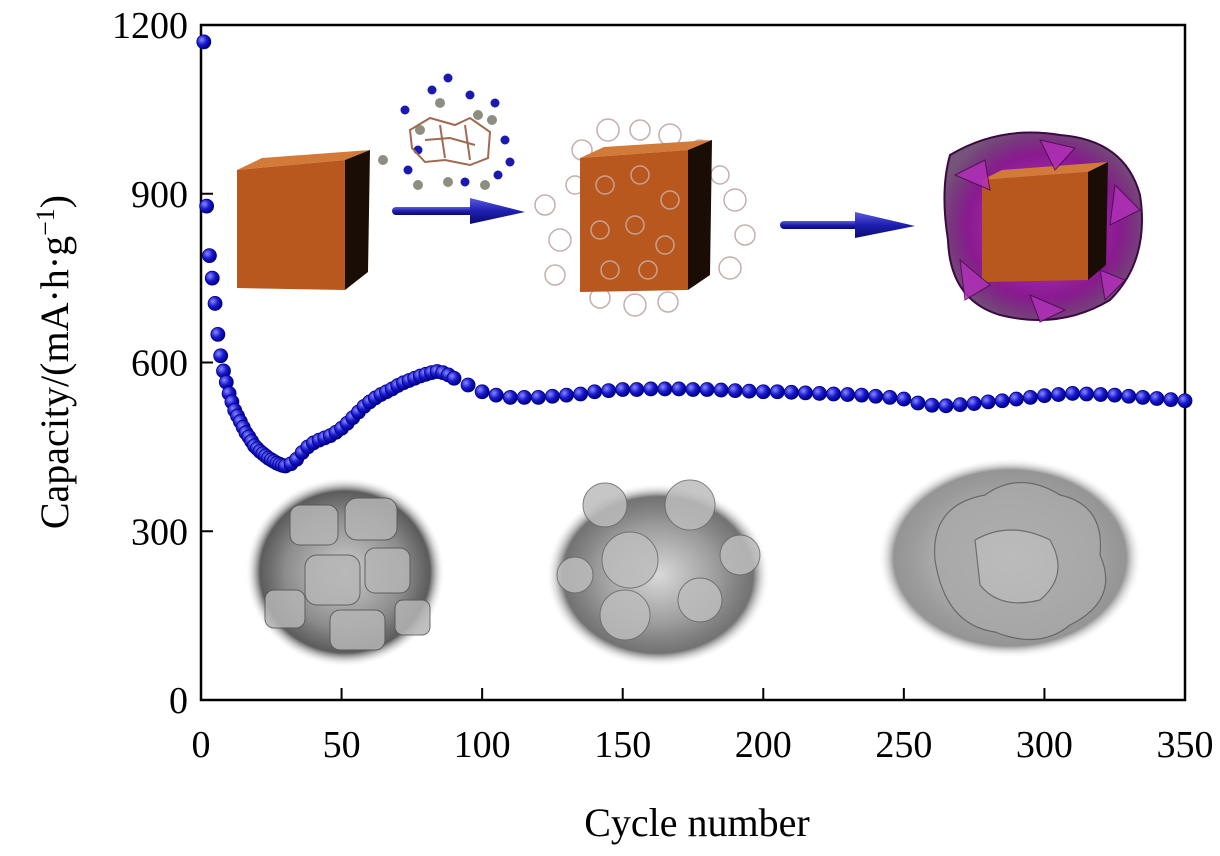 This screenshot has width=1220, height=856. What do you see at coordinates (1044, 745) in the screenshot?
I see `x-tick-label: 300` at bounding box center [1044, 745].